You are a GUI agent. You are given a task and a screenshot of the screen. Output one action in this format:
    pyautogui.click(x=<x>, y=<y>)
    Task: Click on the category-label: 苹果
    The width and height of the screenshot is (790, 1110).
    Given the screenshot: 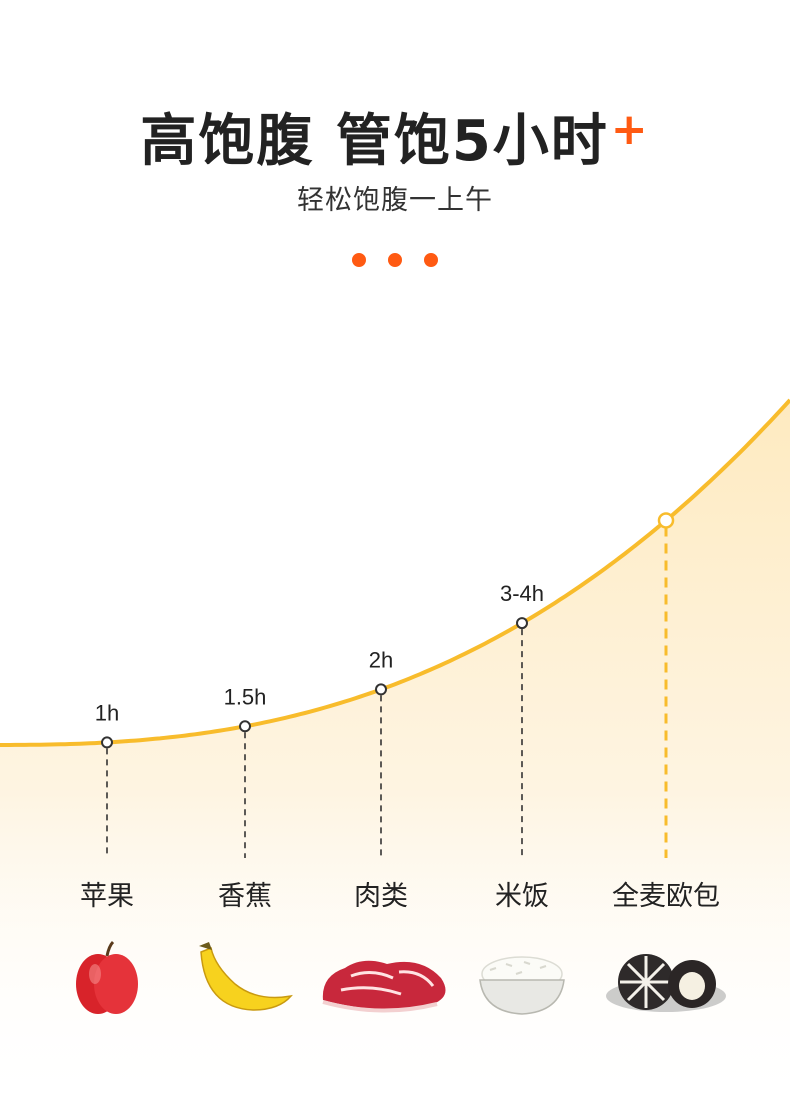 What is the action you would take?
    pyautogui.click(x=107, y=896)
    